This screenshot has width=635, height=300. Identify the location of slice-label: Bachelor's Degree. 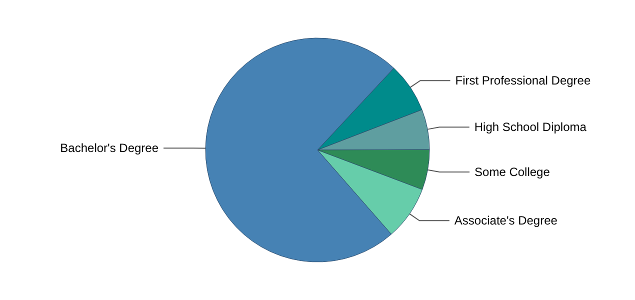
(109, 148).